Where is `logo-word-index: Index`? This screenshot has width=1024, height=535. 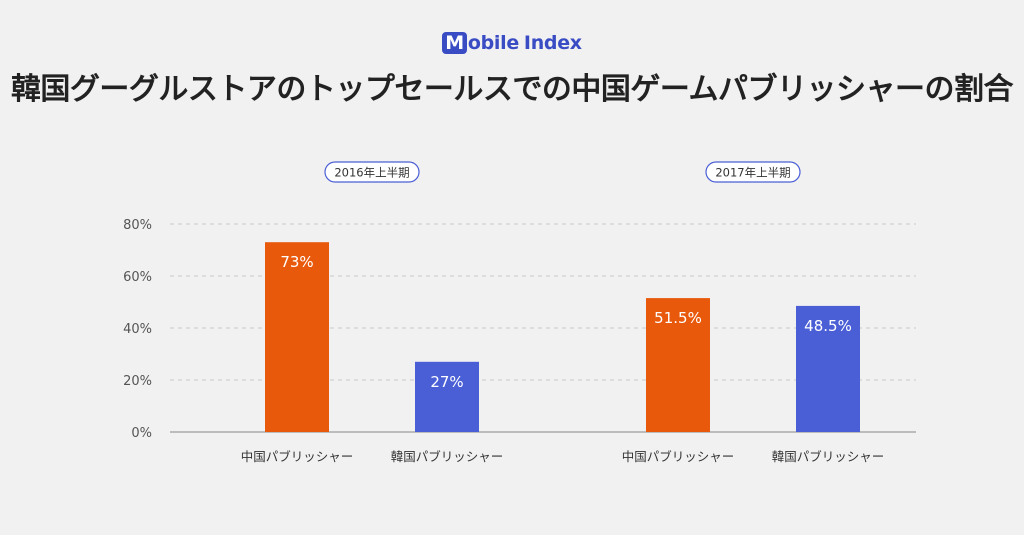 logo-word-index: Index is located at coordinates (552, 43).